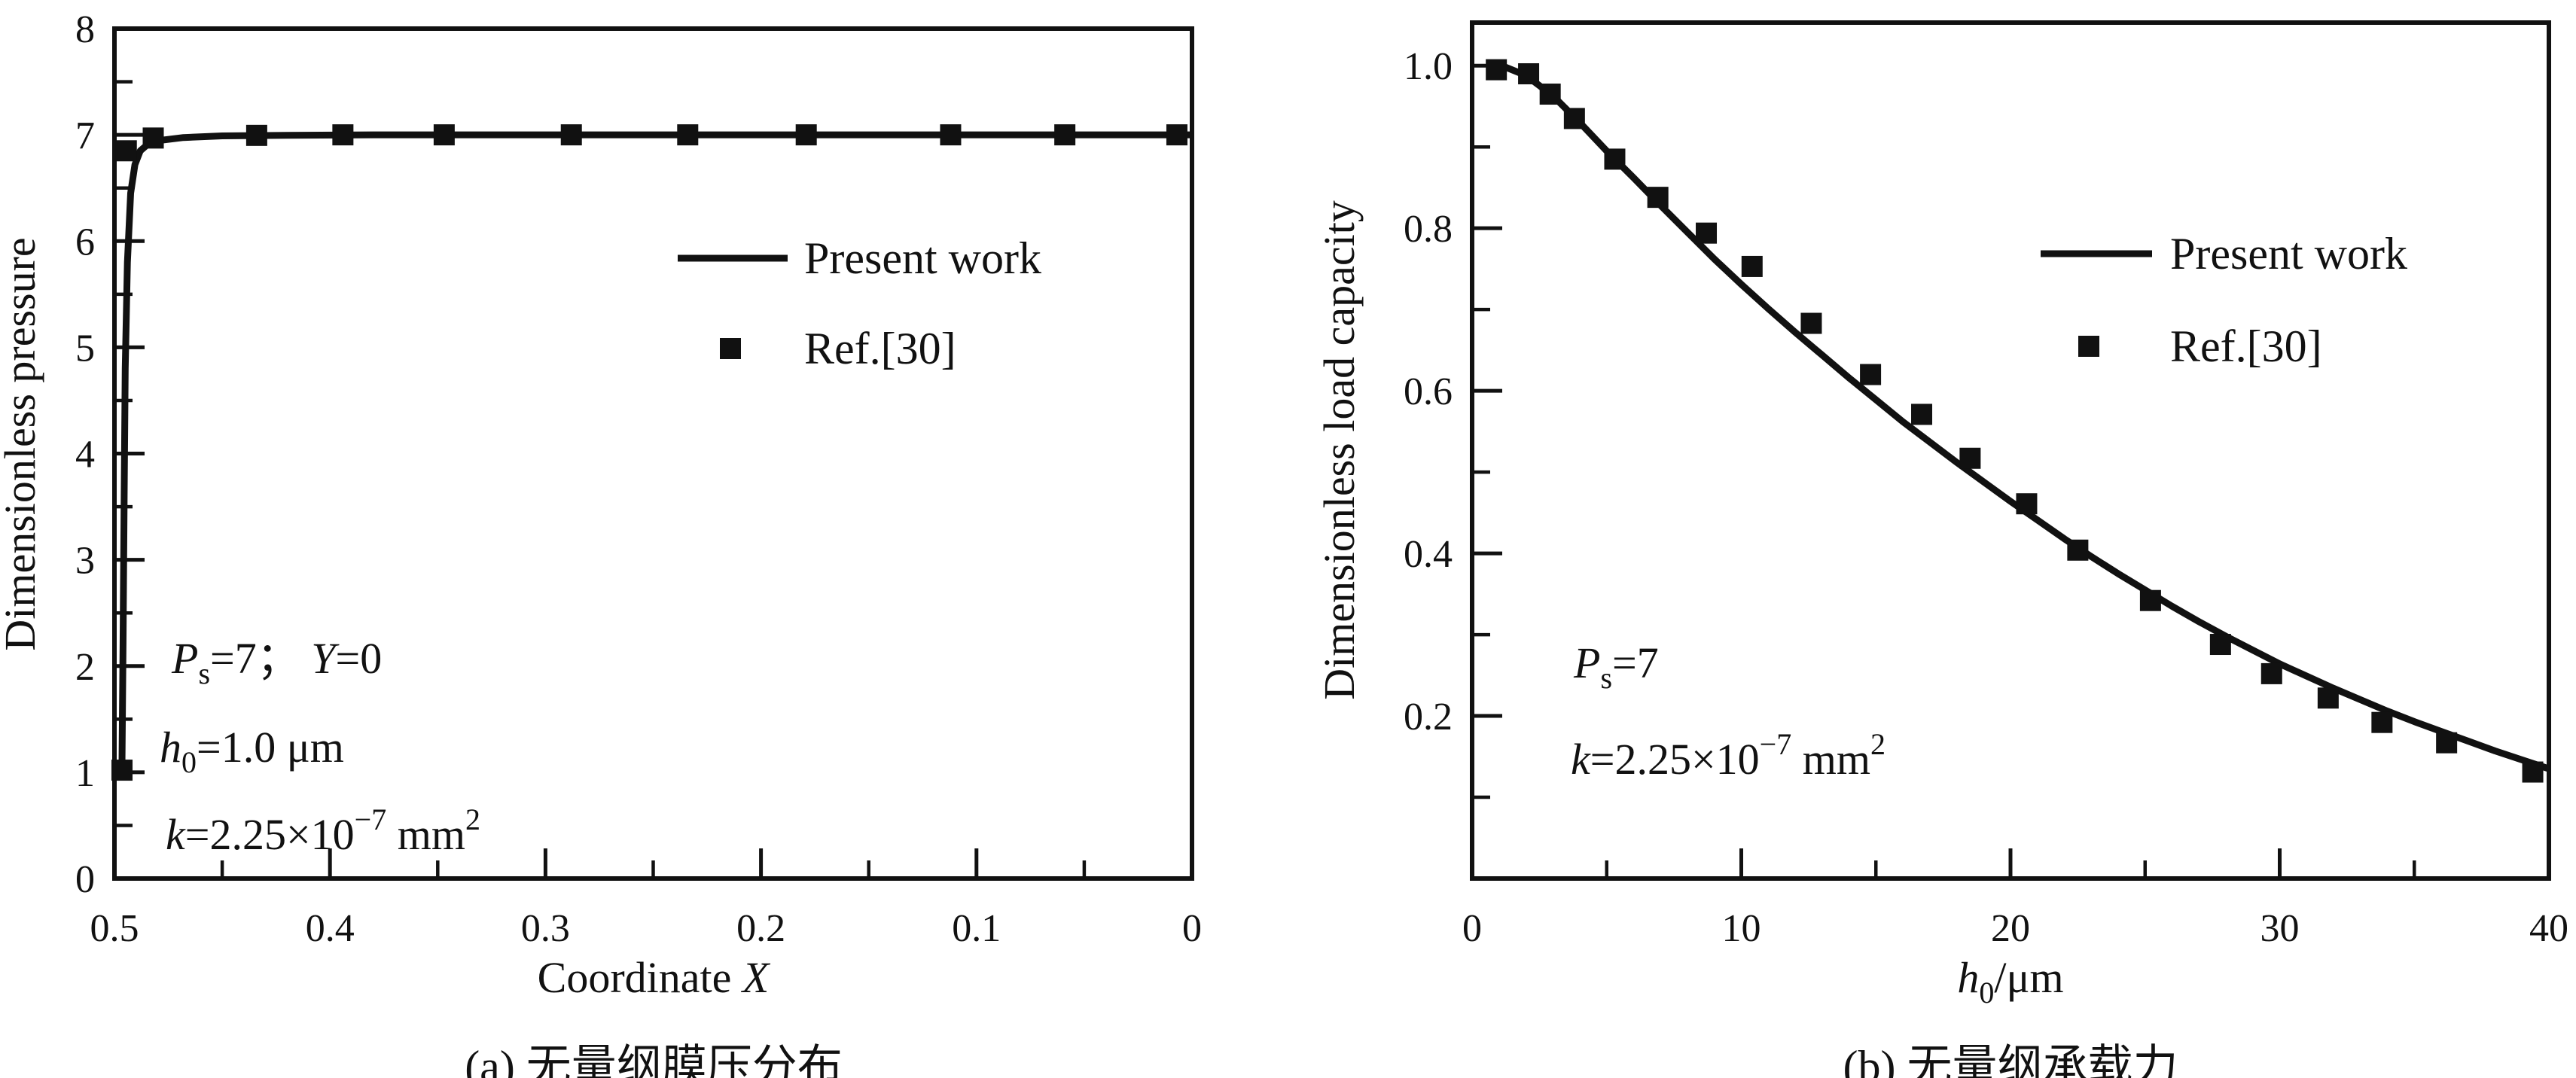  Describe the element at coordinates (1428, 391) in the screenshot. I see `svg-text: 0.6` at that location.